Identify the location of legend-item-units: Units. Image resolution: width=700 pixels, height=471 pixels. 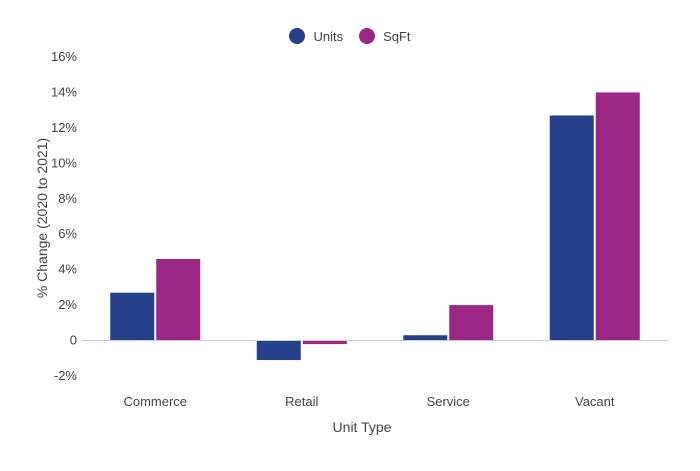
(316, 36).